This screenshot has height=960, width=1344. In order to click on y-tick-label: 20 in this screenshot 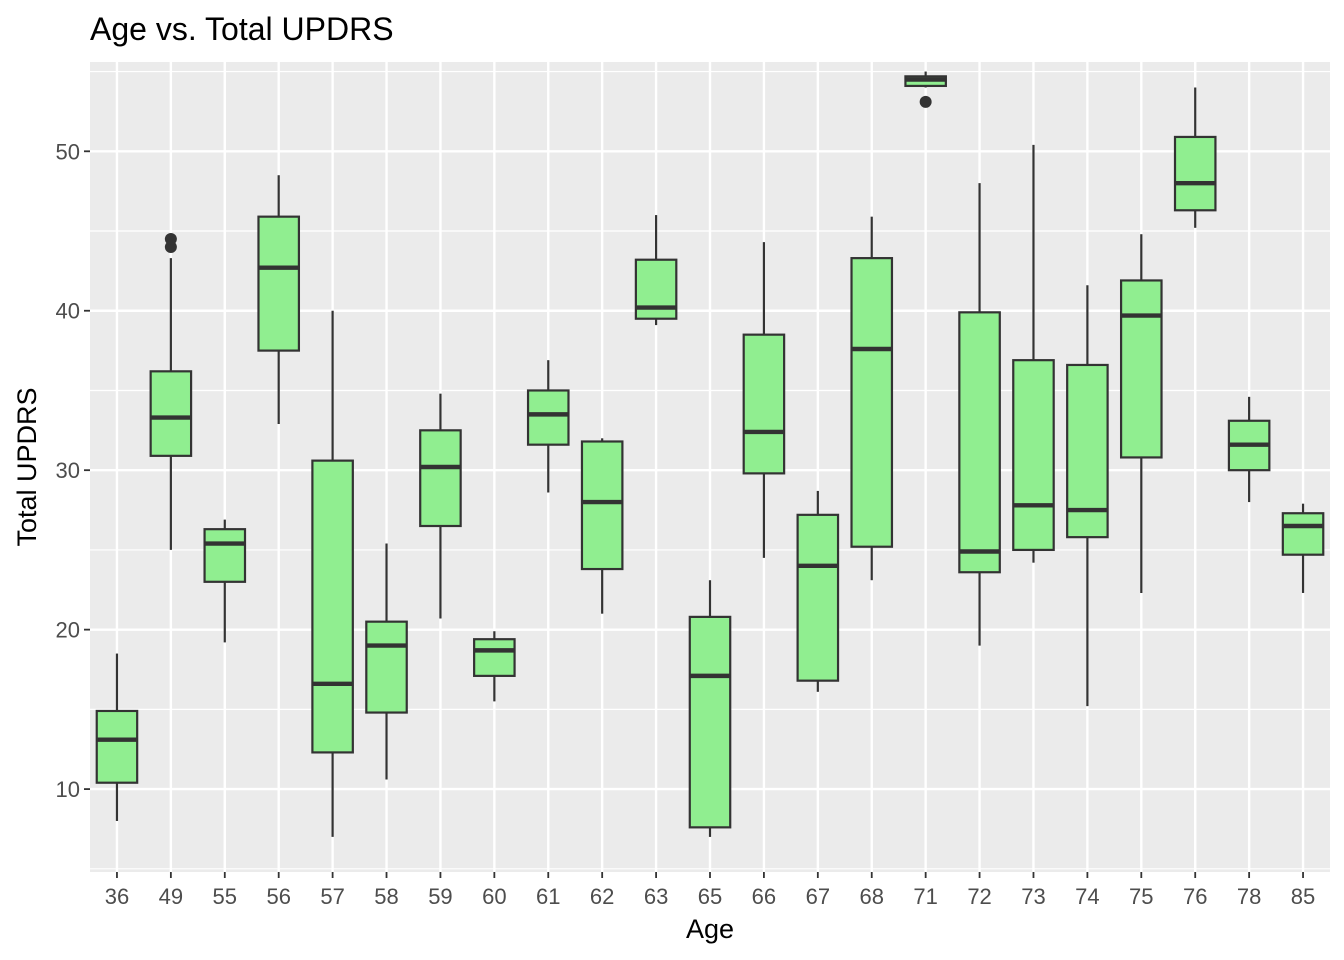, I will do `click(68, 630)`.